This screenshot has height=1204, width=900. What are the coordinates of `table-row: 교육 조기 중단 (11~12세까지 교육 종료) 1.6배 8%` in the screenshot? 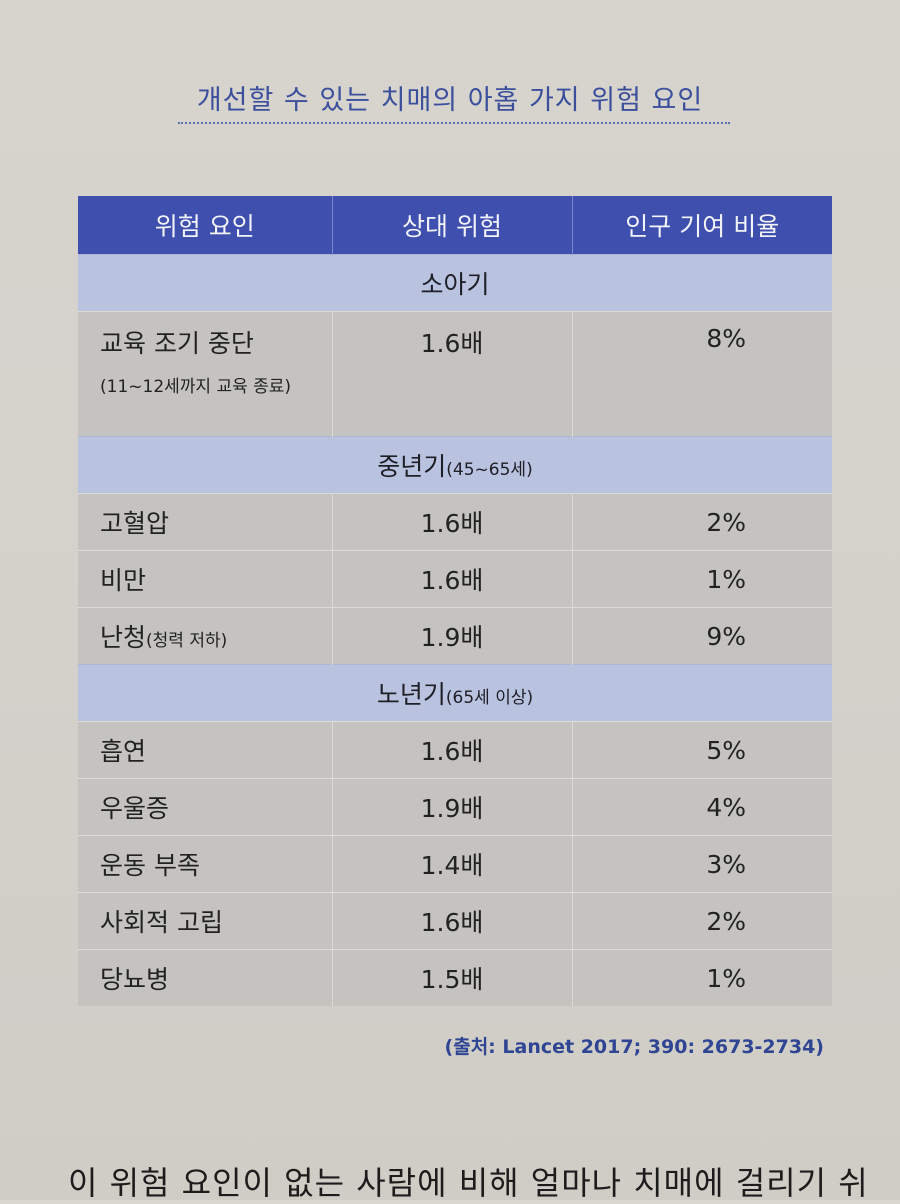 It's located at (455, 374).